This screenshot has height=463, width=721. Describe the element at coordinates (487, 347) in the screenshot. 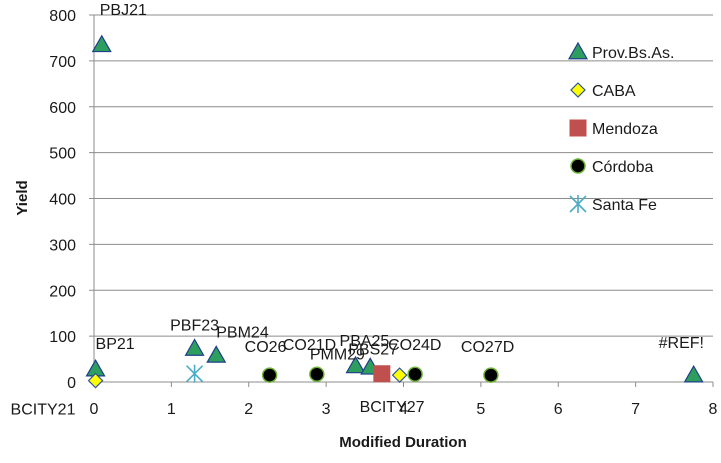

I see `data-label: CO27D` at that location.